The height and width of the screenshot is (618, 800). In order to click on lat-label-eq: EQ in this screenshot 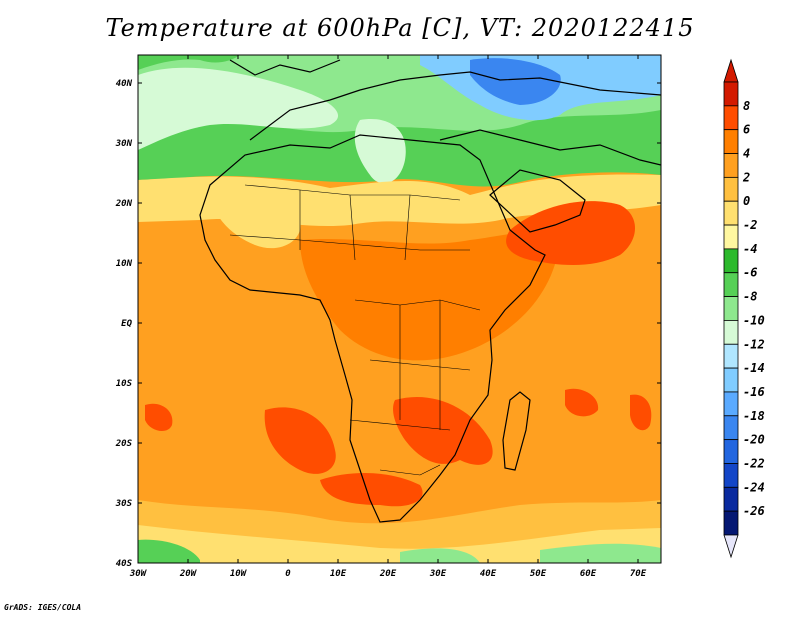, I will do `click(126, 324)`.